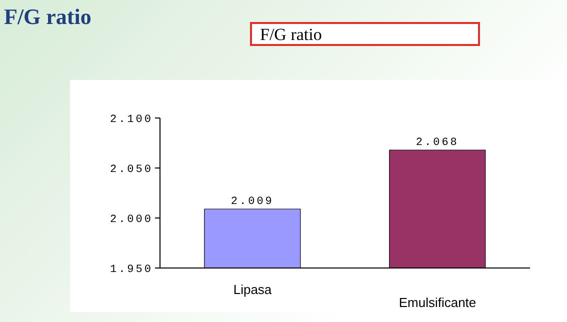 The image size is (567, 322). Describe the element at coordinates (131, 120) in the screenshot. I see `y-tick-label: 2.100` at that location.